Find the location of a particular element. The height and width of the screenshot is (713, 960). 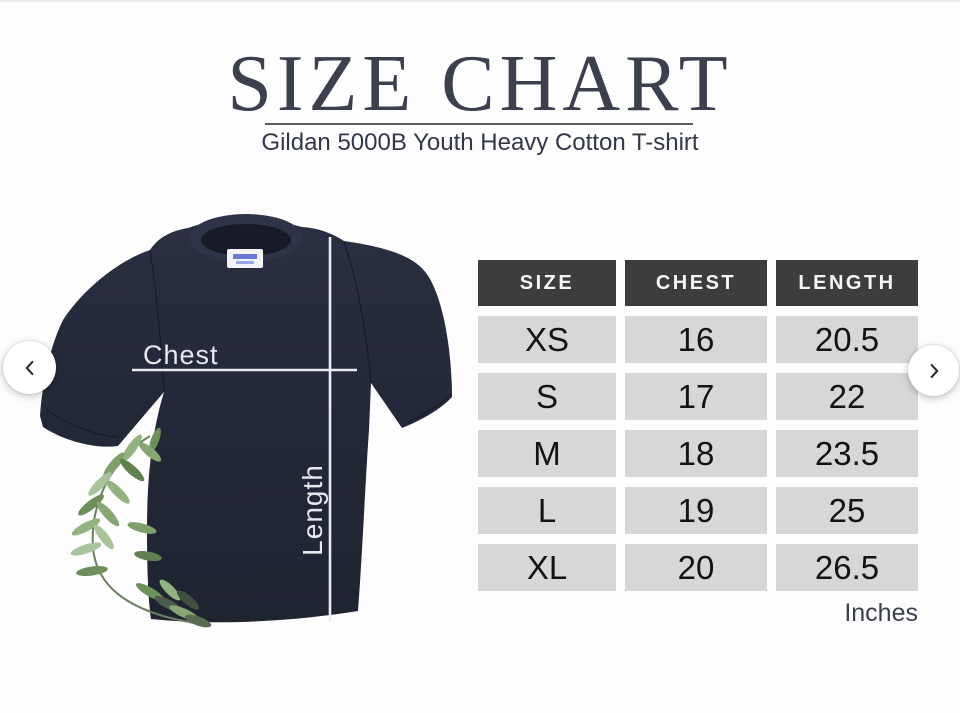

size-table-header-length: LENGTH is located at coordinates (847, 283).